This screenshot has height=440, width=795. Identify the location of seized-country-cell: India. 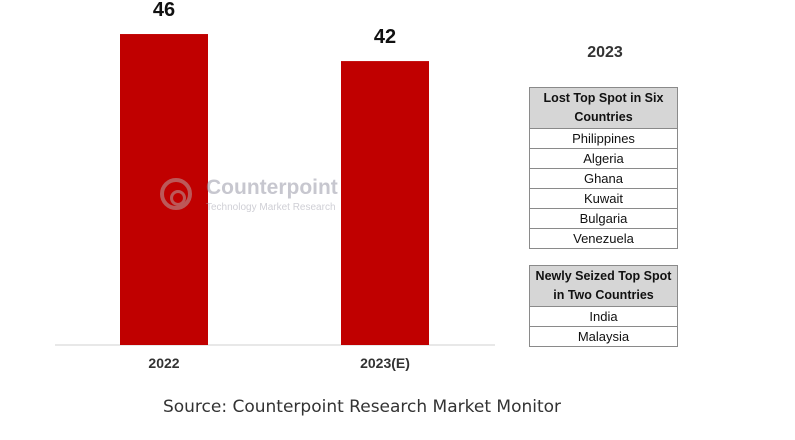
(603, 316).